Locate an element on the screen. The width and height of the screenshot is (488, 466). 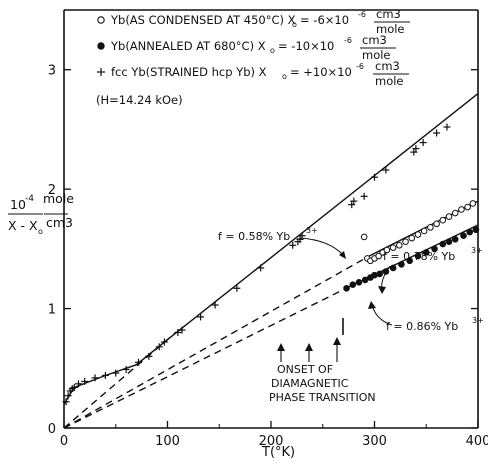
legend-entry-condensed-frac-top: cm3 is located at coordinates (388, 14).